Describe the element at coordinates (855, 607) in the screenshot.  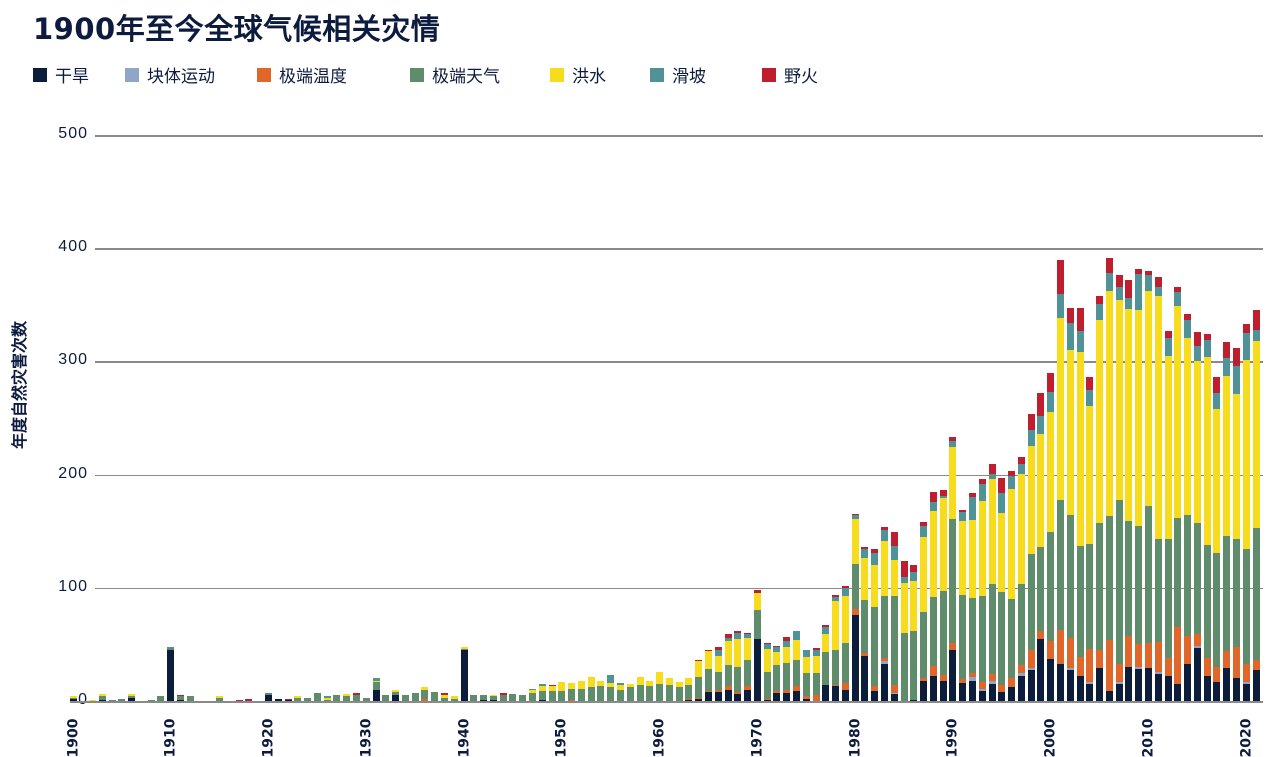
I see `bar-1980` at that location.